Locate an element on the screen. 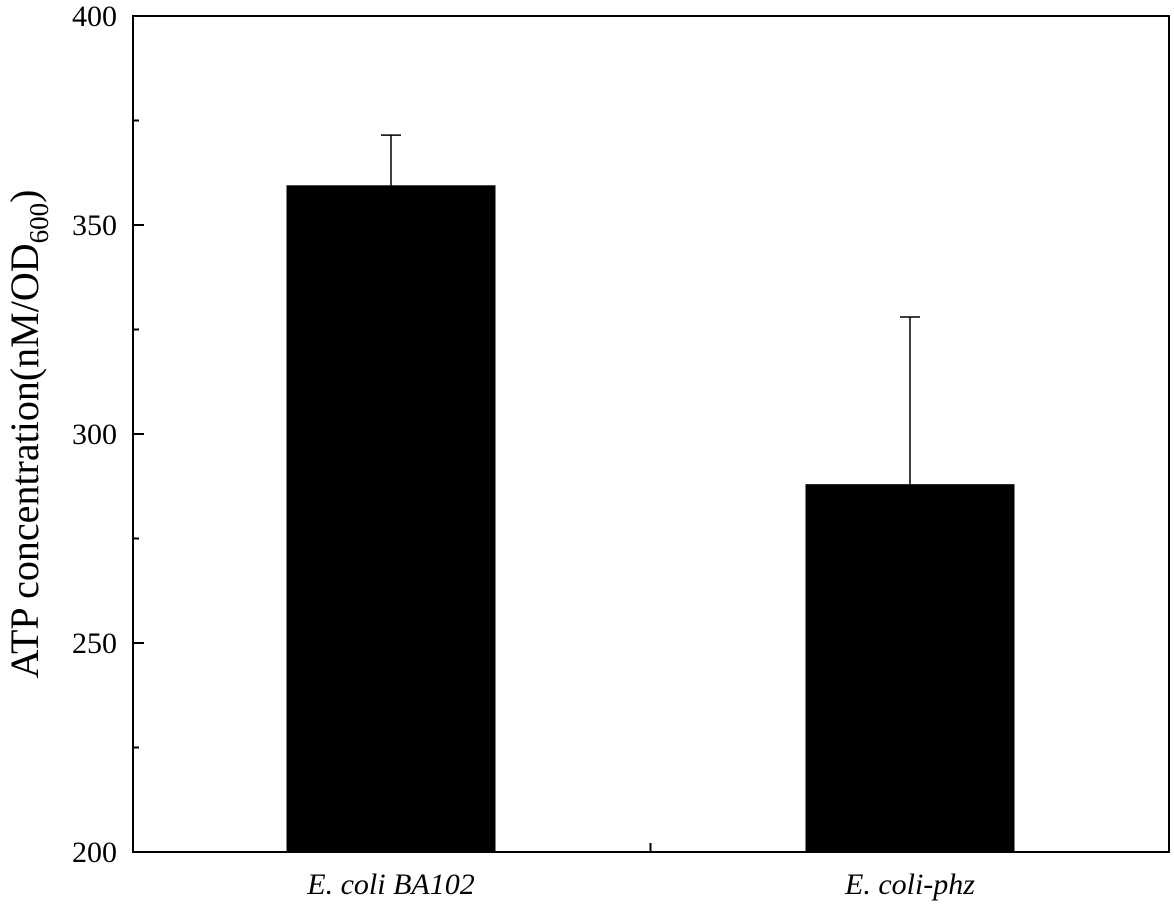 This screenshot has width=1174, height=906. y-axis-label-main: ATP concentration(nM/OD is located at coordinates (24, 460).